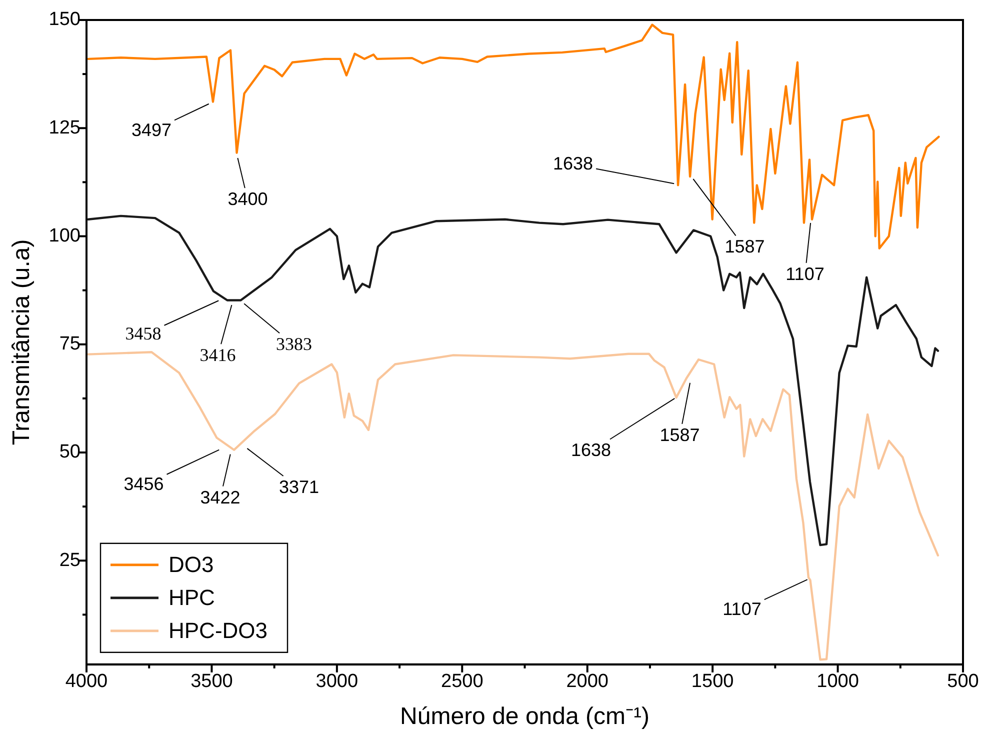 Image resolution: width=987 pixels, height=742 pixels. What do you see at coordinates (191, 564) in the screenshot?
I see `legend-label: DO3` at bounding box center [191, 564].